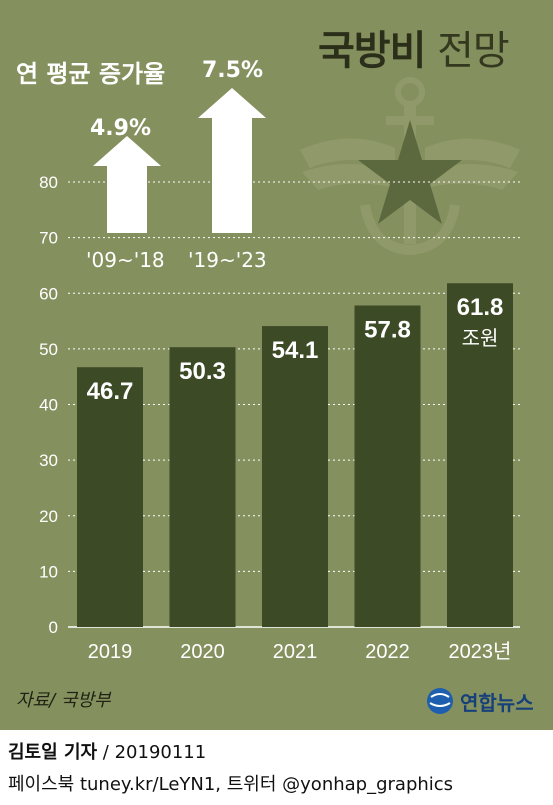 The image size is (553, 805). I want to click on growth-period-1: '09~'18, so click(125, 260).